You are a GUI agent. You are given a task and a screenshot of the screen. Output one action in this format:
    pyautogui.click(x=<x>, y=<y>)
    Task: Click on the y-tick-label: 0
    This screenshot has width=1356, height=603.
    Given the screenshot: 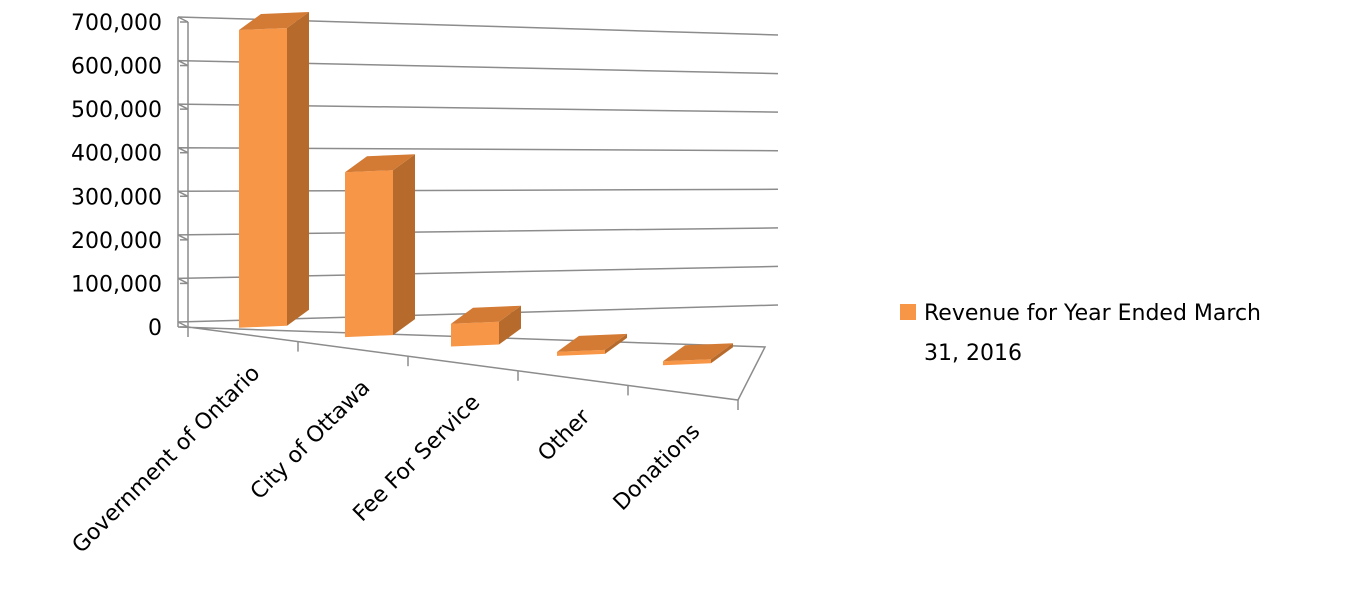 What is the action you would take?
    pyautogui.click(x=155, y=328)
    